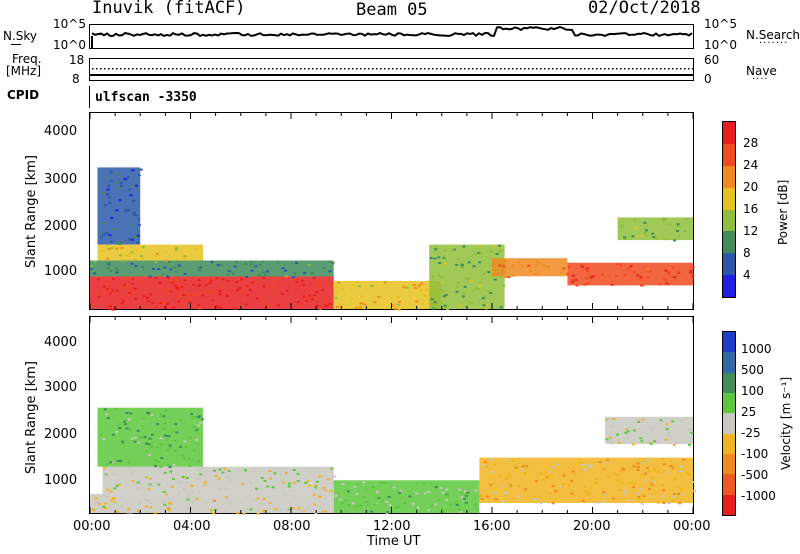 Image resolution: width=800 pixels, height=554 pixels. I want to click on nsky-panel-frame, so click(391, 36).